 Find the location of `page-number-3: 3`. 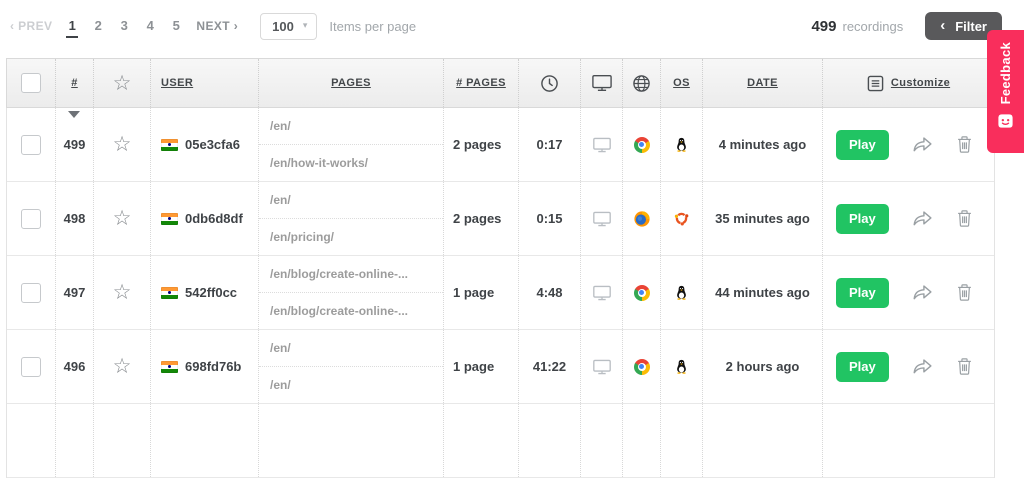

page-number-3: 3 is located at coordinates (124, 25).